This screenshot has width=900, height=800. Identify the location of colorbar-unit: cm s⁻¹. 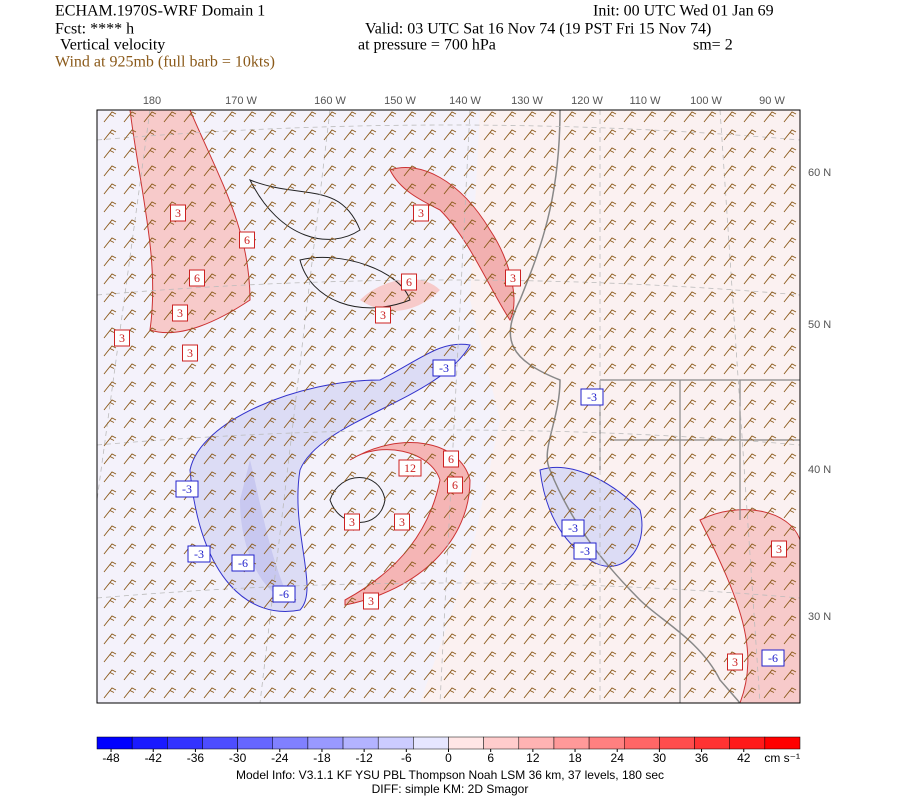
(782, 758).